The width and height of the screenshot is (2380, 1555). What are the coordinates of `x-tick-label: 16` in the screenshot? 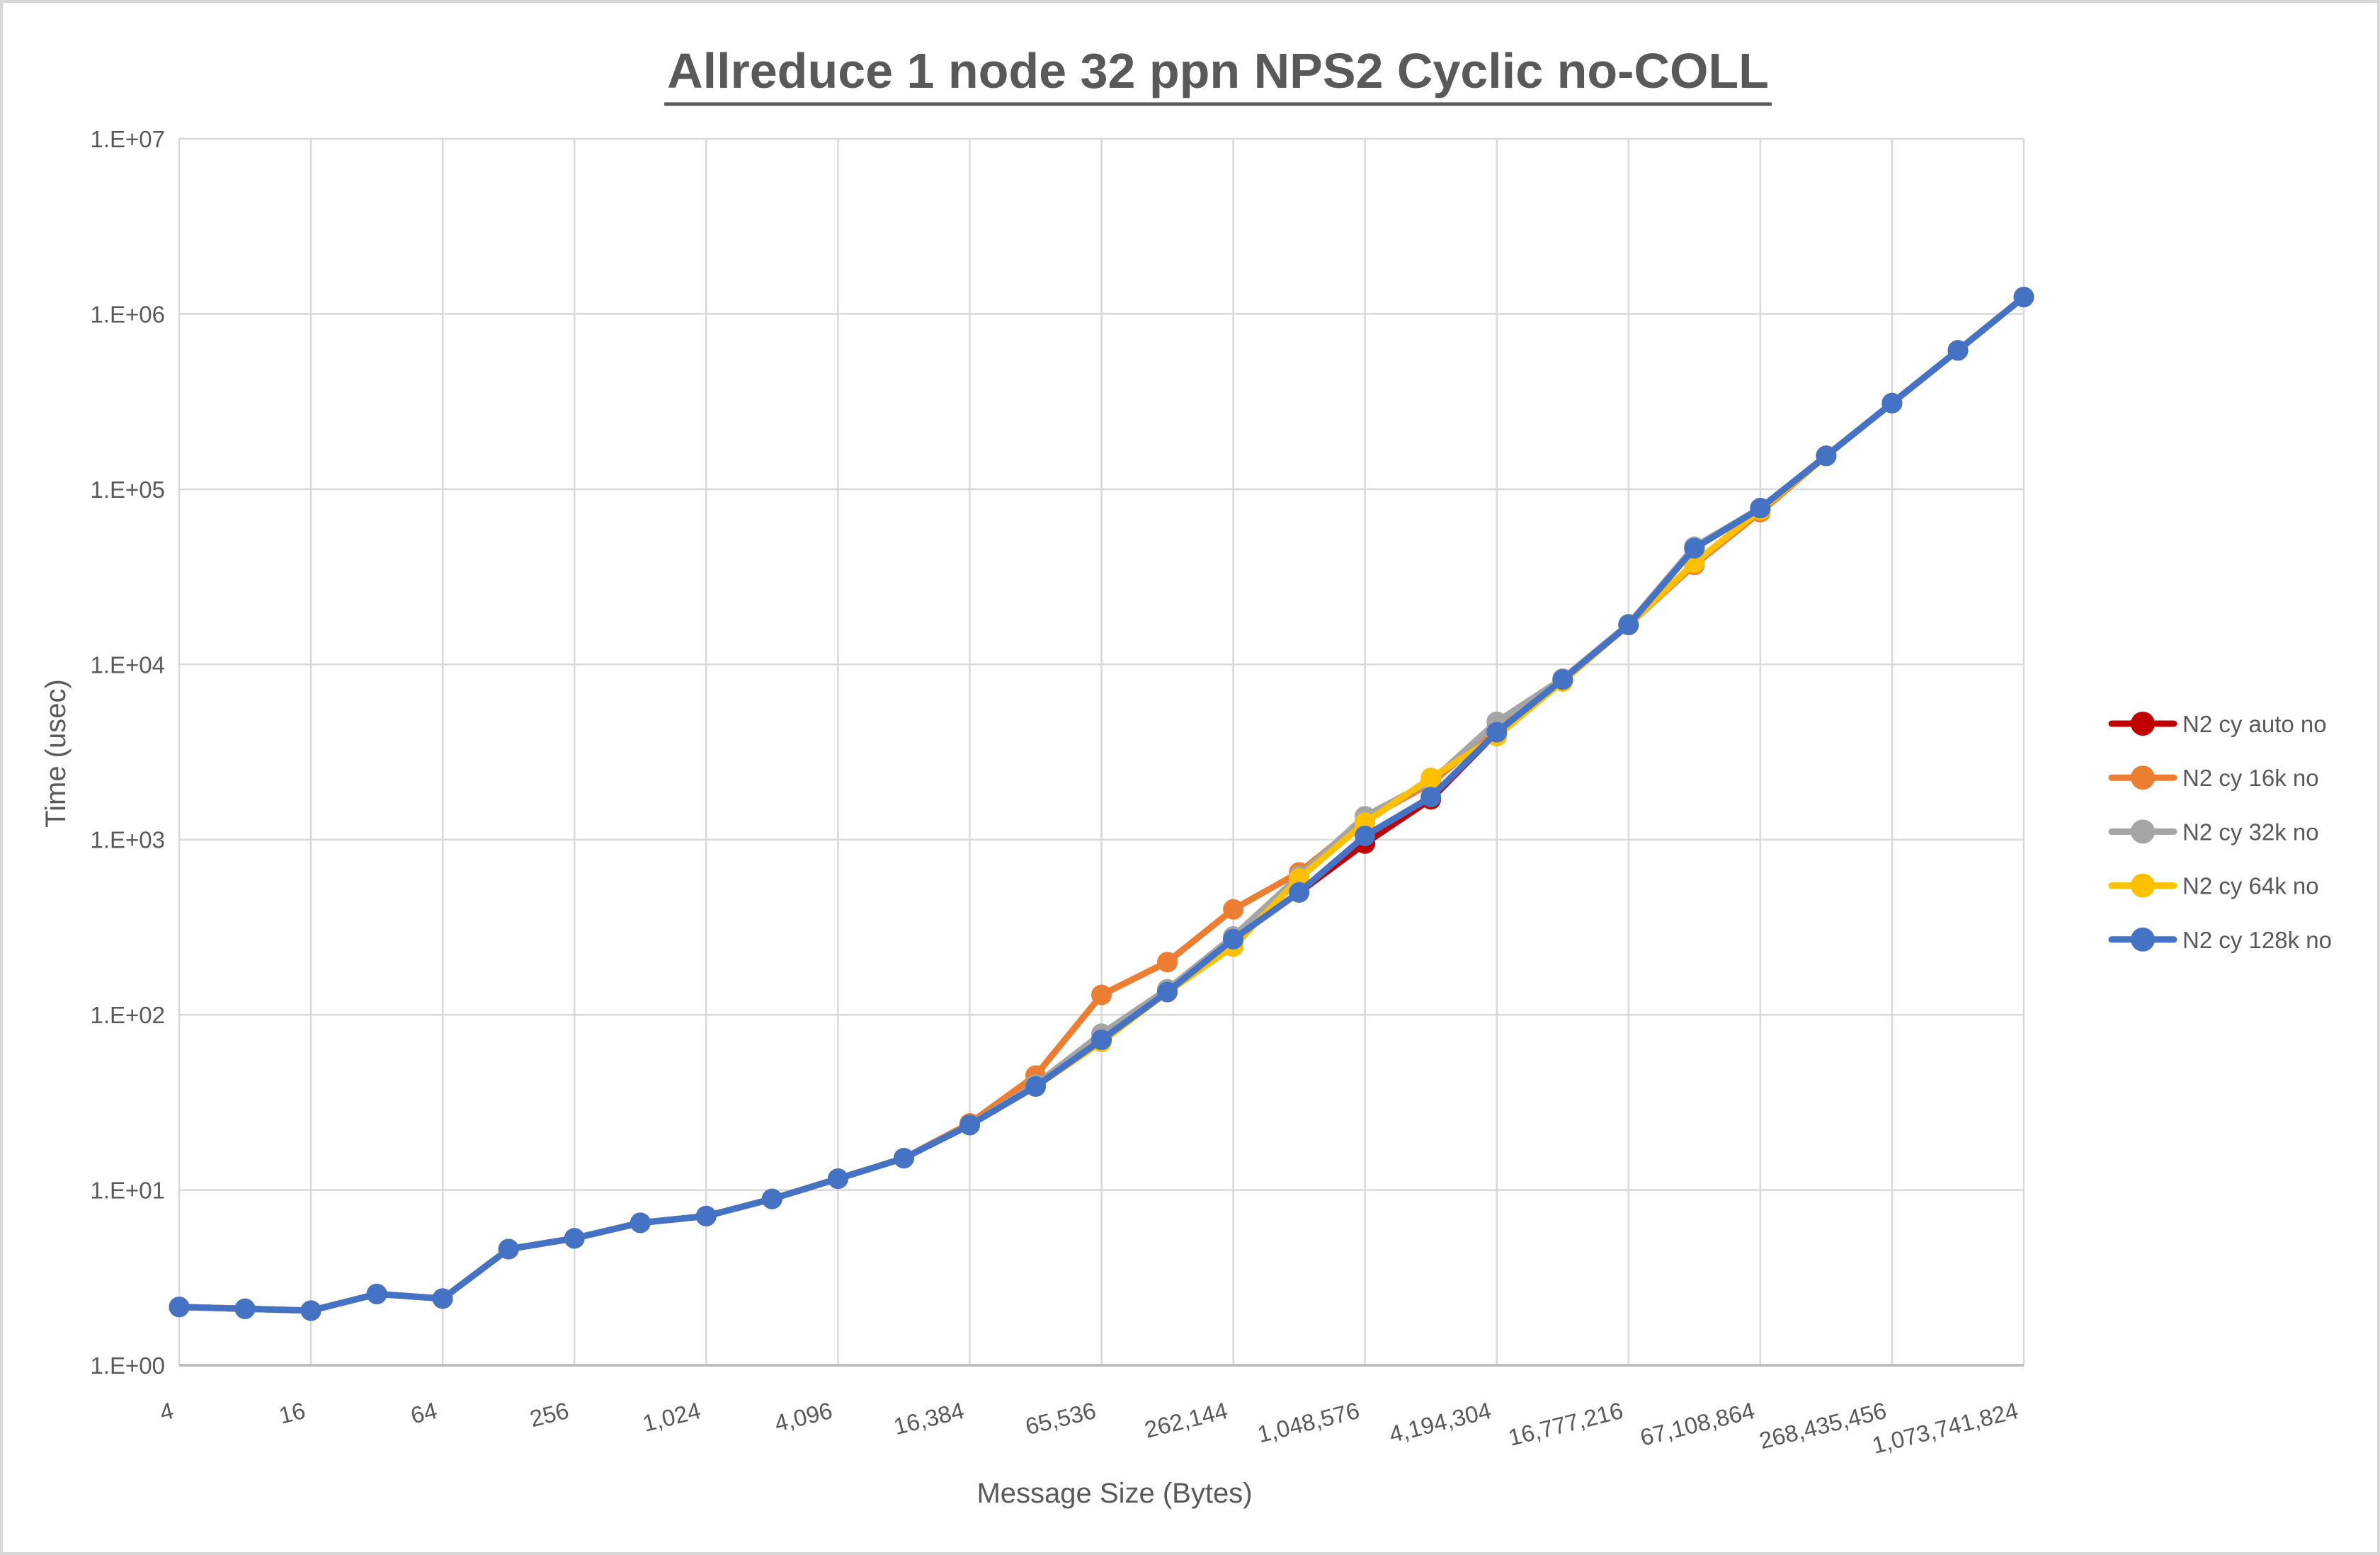 It's located at (292, 1413).